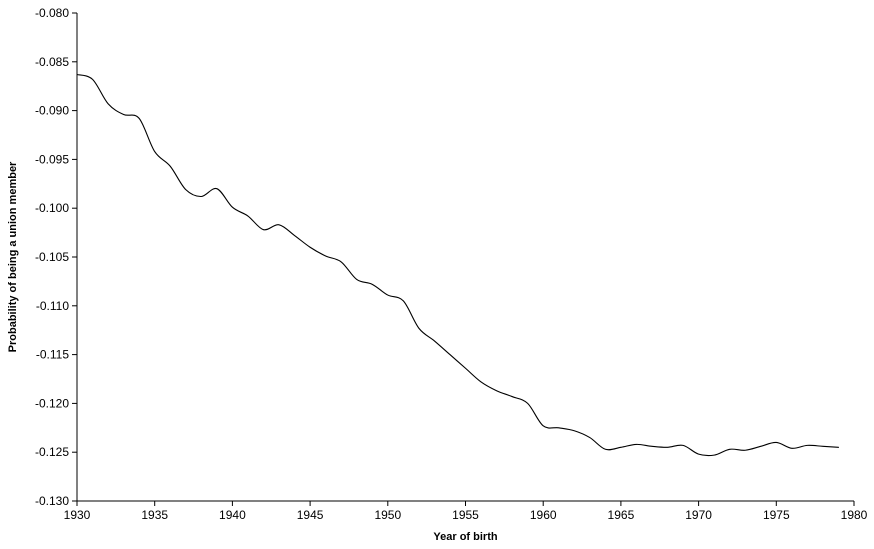  What do you see at coordinates (52, 403) in the screenshot?
I see `y-tick-label: -0.120` at bounding box center [52, 403].